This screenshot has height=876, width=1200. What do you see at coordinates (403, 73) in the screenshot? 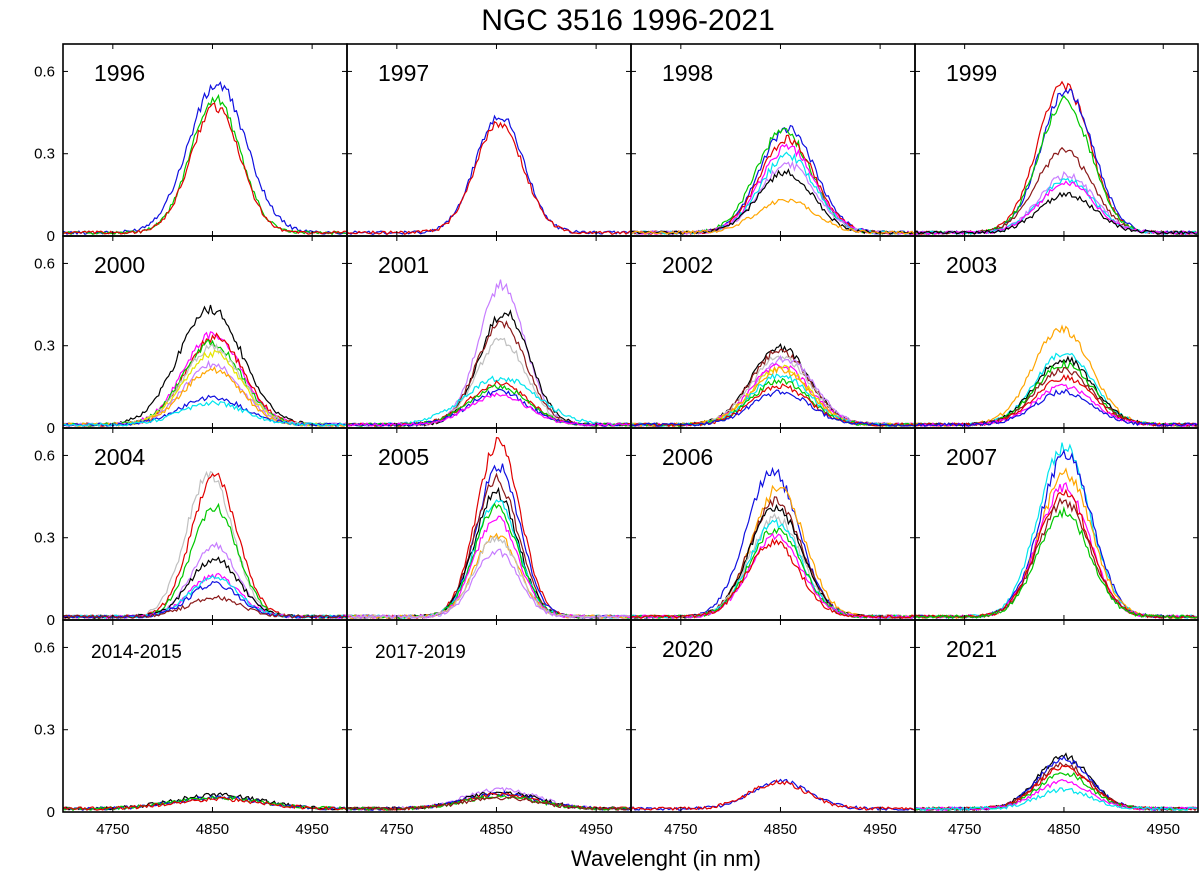
I see `panel-label: 1997` at bounding box center [403, 73].